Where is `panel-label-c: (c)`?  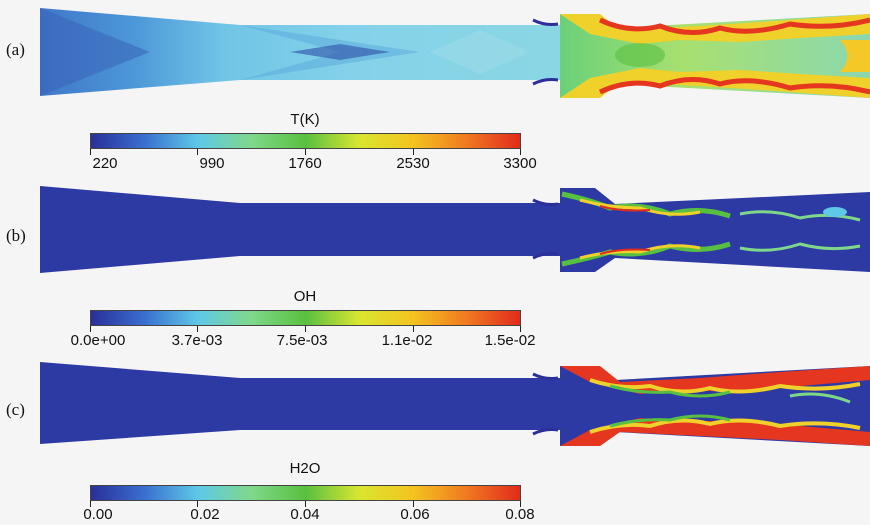
panel-label-c: (c) is located at coordinates (15, 409).